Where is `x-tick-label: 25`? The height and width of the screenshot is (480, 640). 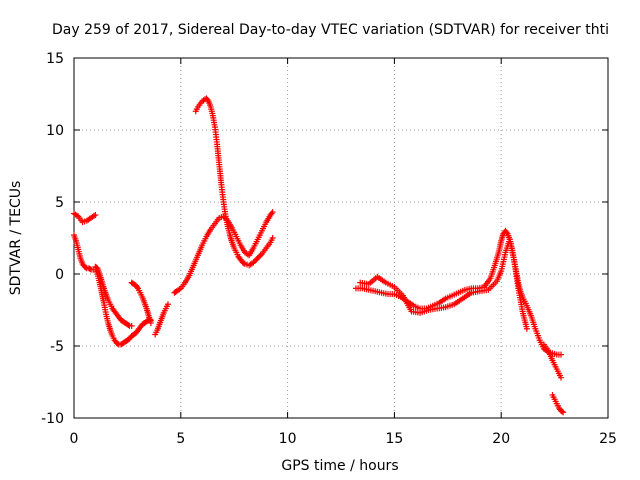
x-tick-label: 25 is located at coordinates (608, 439).